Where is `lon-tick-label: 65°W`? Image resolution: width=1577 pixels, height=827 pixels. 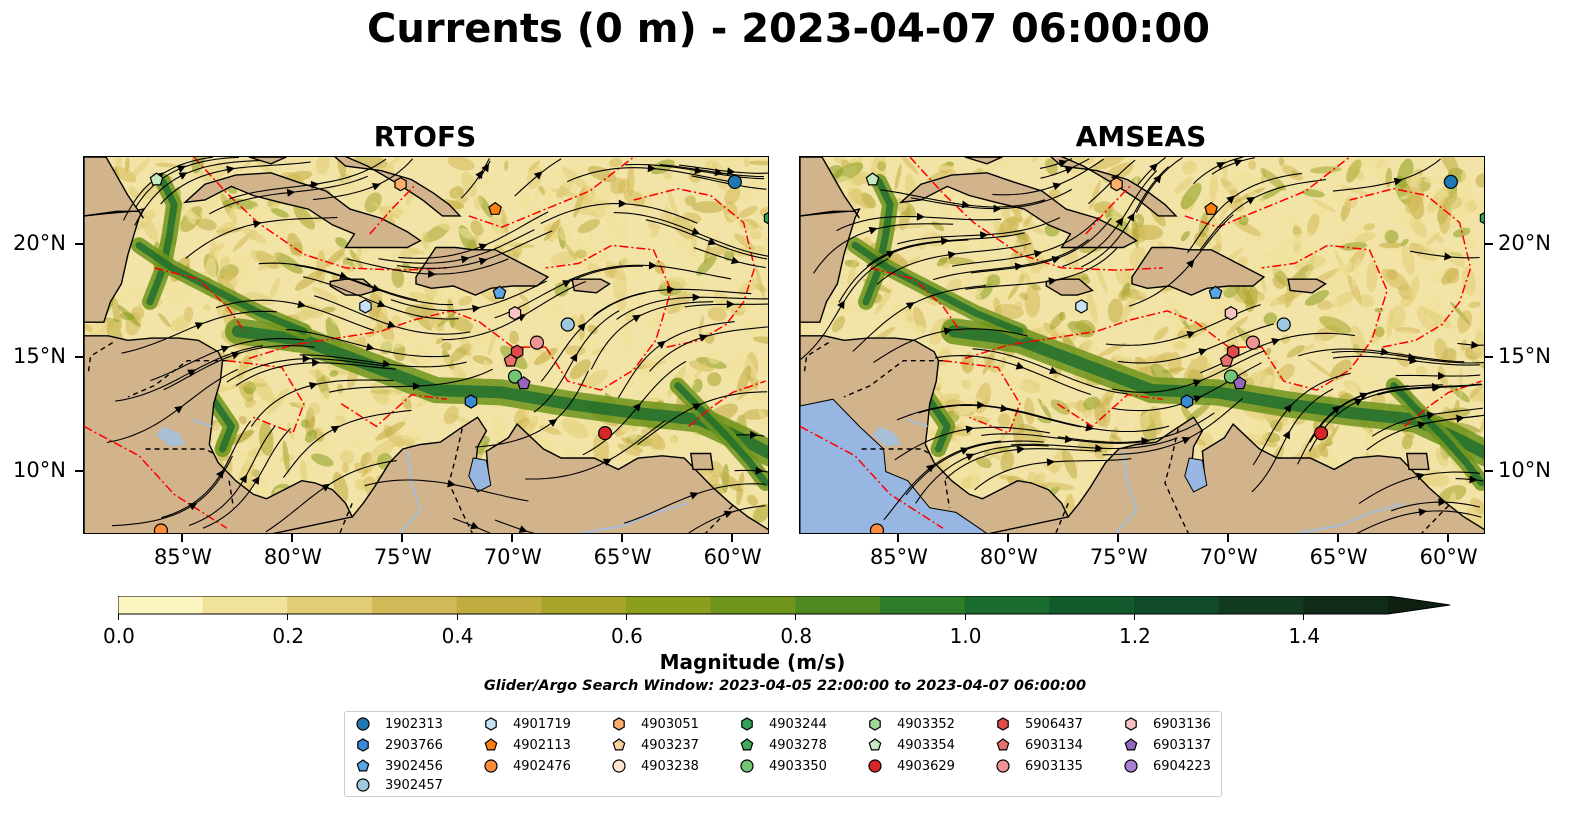
lon-tick-label: 65°W is located at coordinates (1338, 557).